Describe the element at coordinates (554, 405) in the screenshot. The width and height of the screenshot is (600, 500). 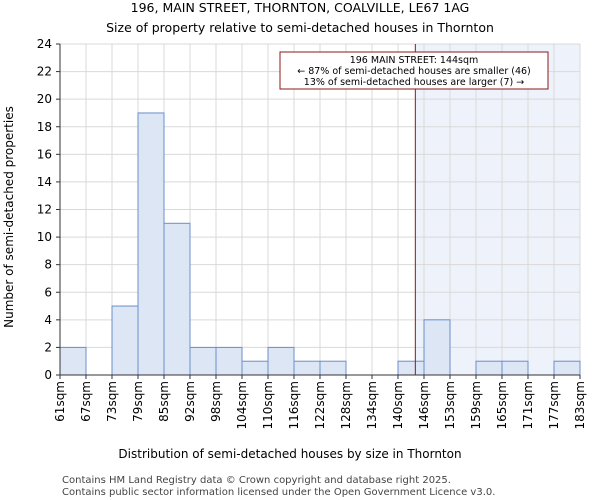
I see `x-tick-label: 177sqm` at that location.